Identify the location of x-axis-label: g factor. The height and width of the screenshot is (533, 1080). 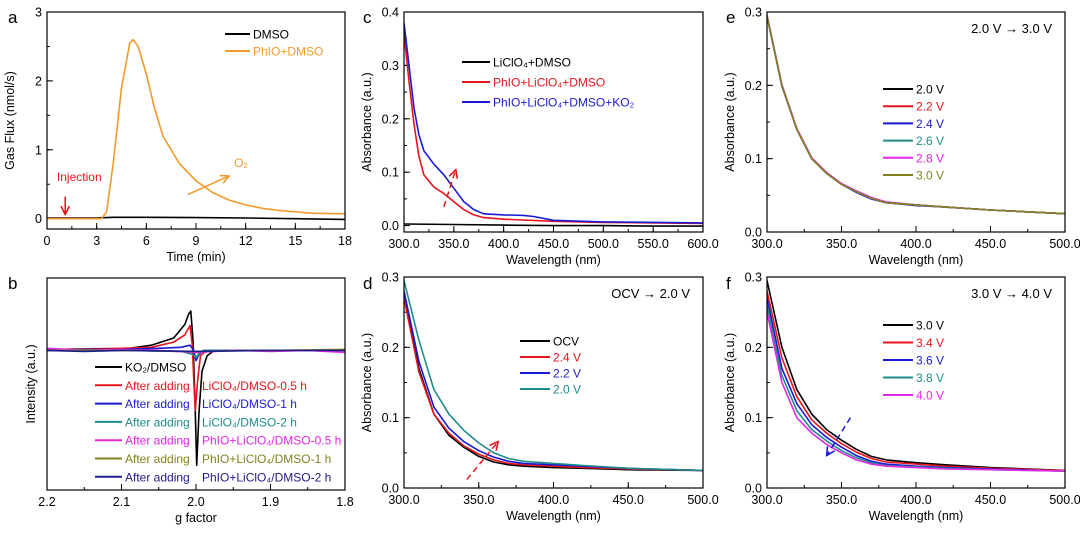
(196, 518).